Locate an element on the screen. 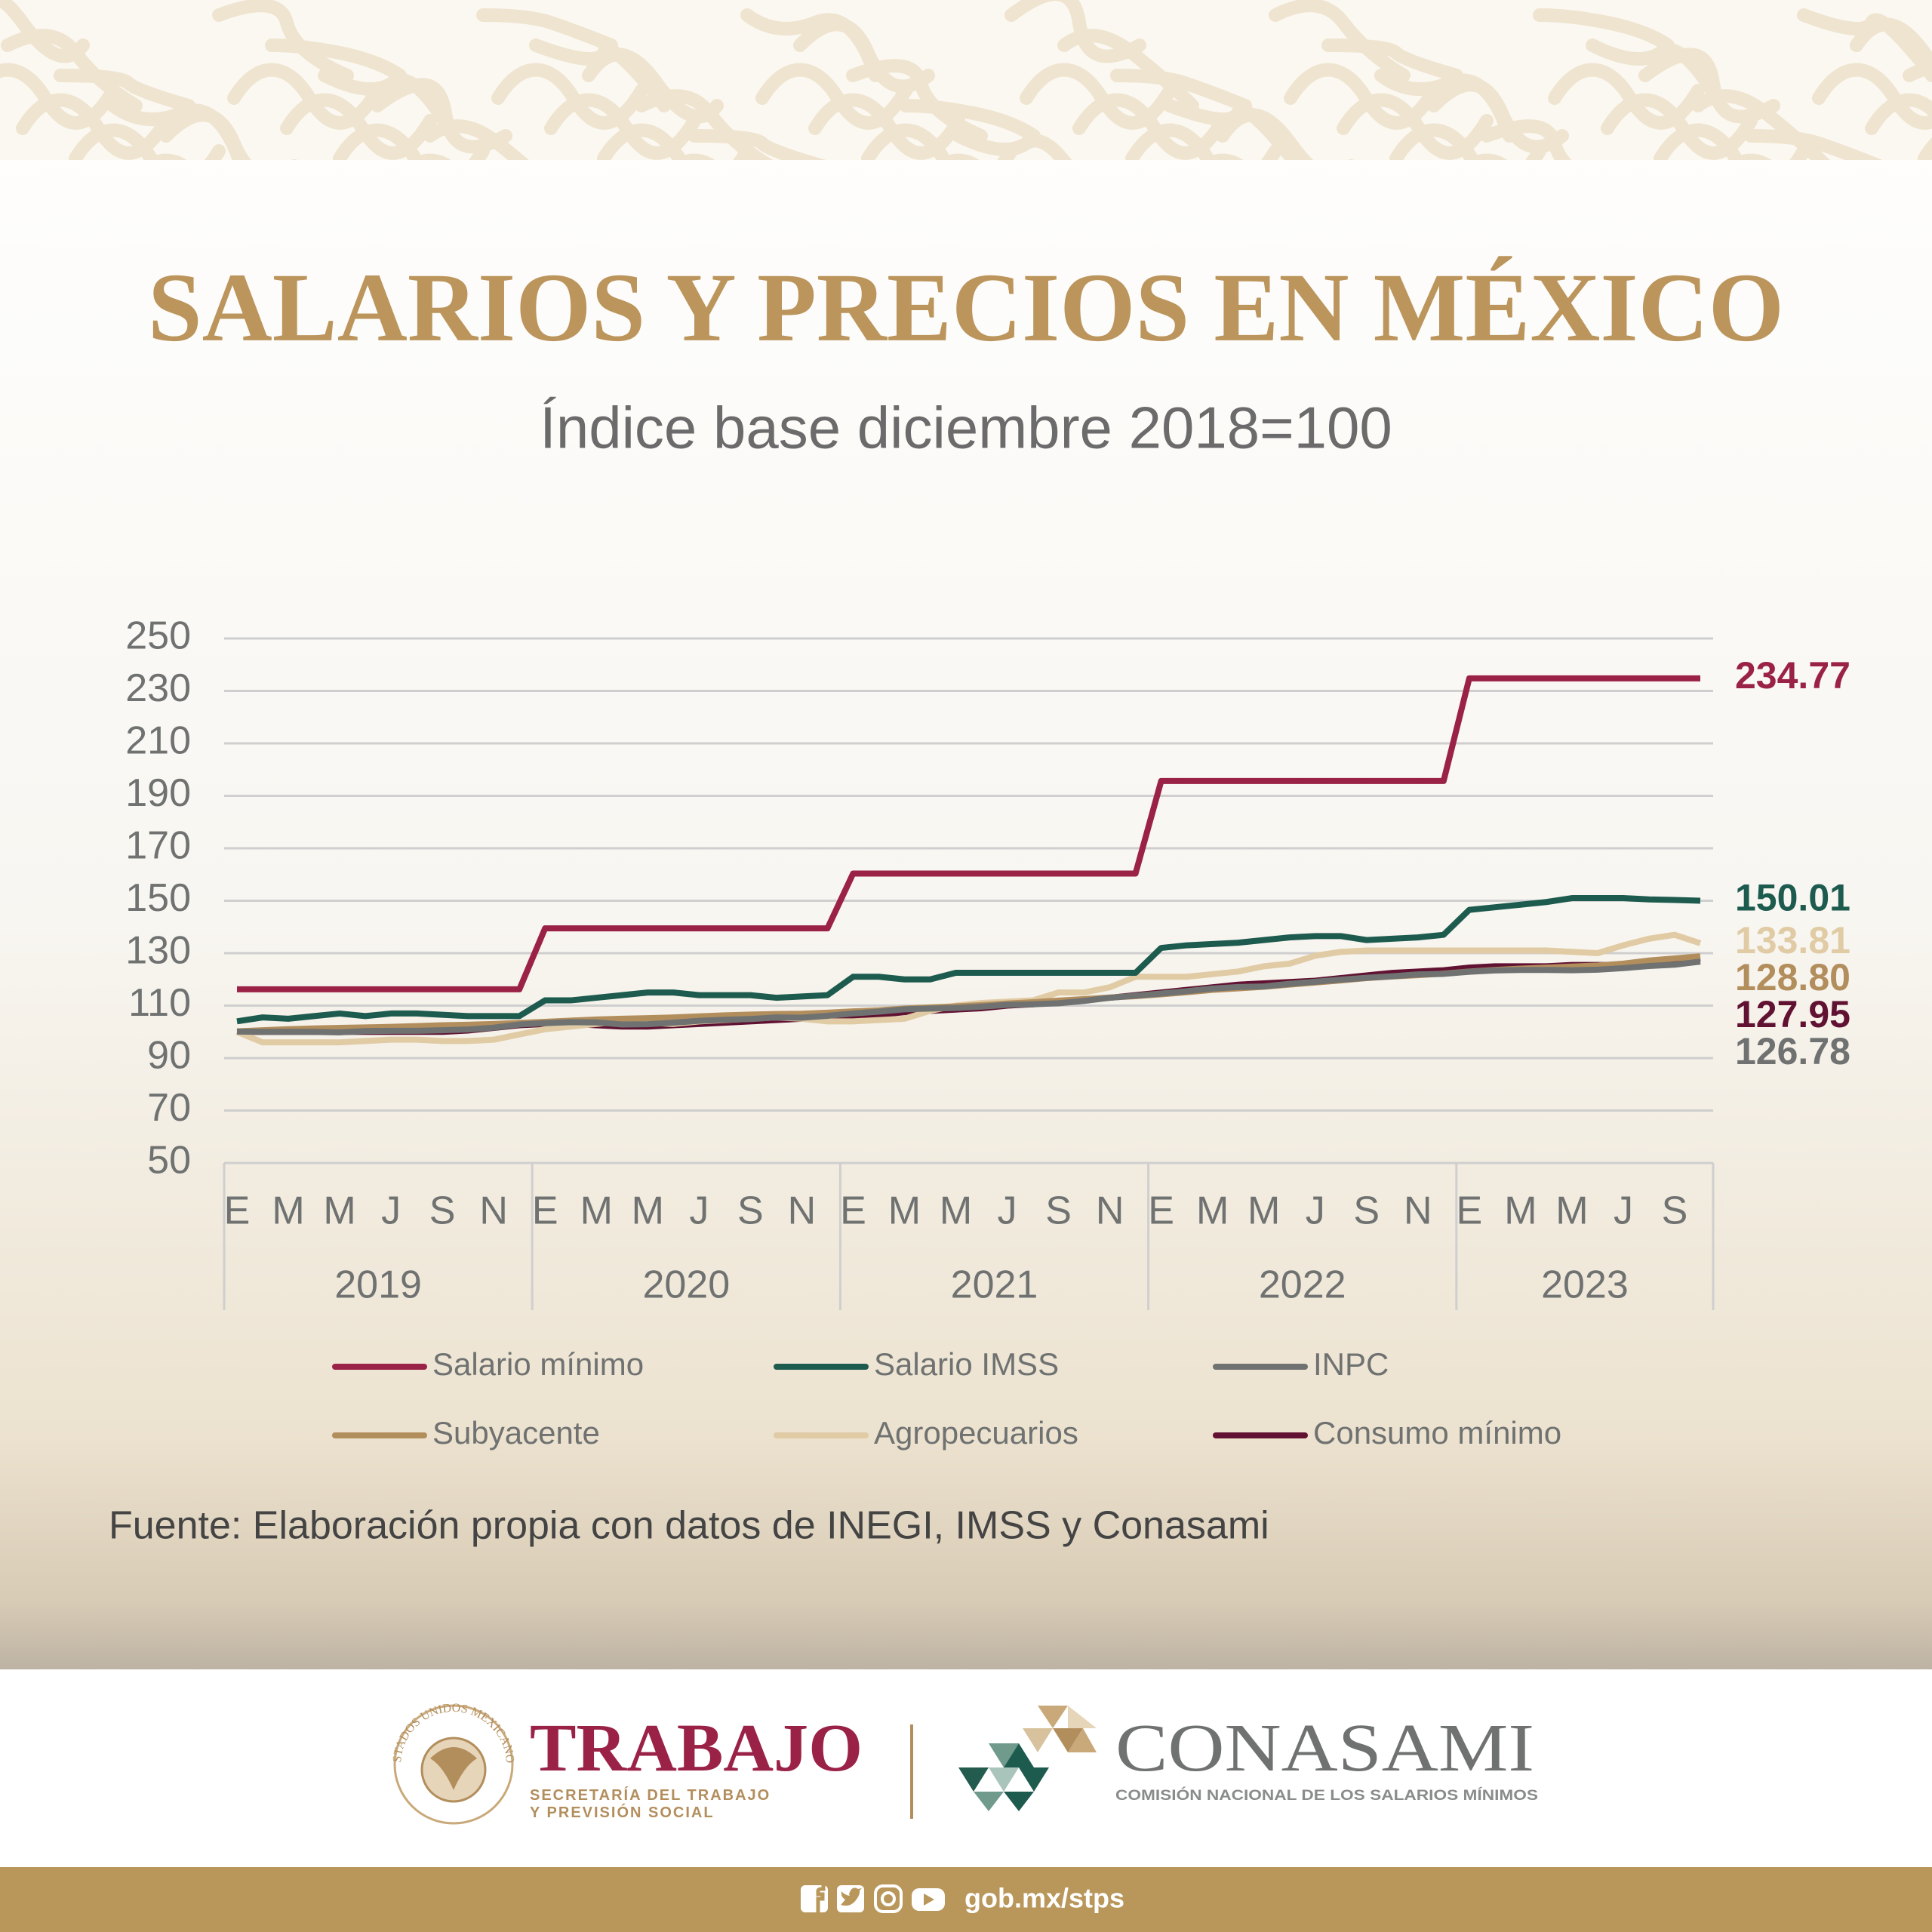 The width and height of the screenshot is (1932, 1932). facebook-glyph is located at coordinates (821, 1898).